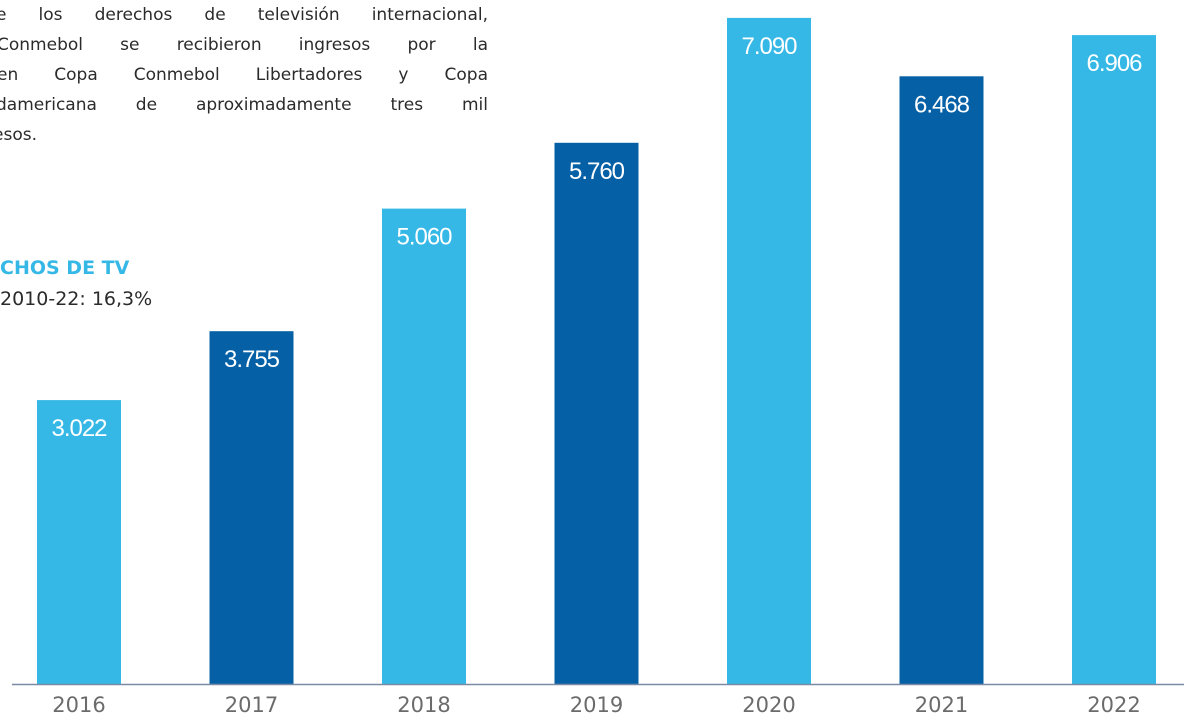 The image size is (1184, 717). What do you see at coordinates (1114, 63) in the screenshot?
I see `bar-value-label: 6.906` at bounding box center [1114, 63].